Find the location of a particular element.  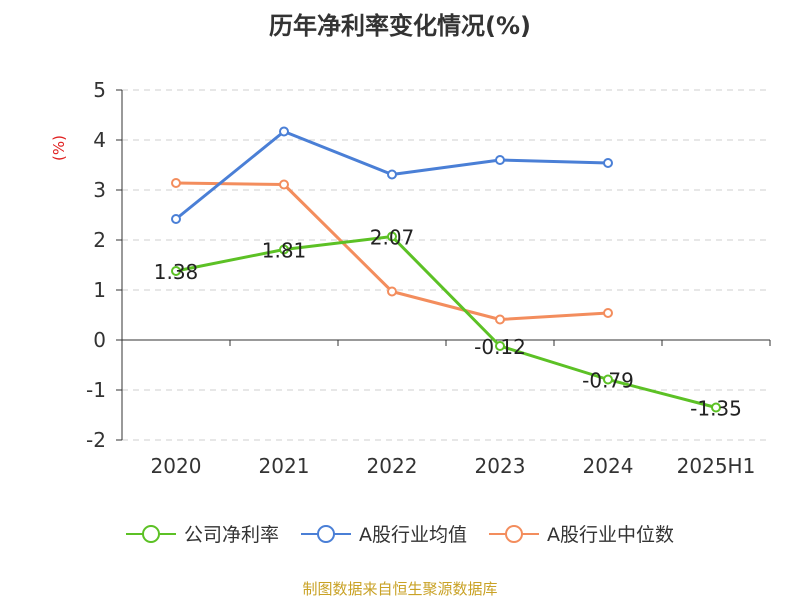

legend-label: A股行业均值 is located at coordinates (413, 535).